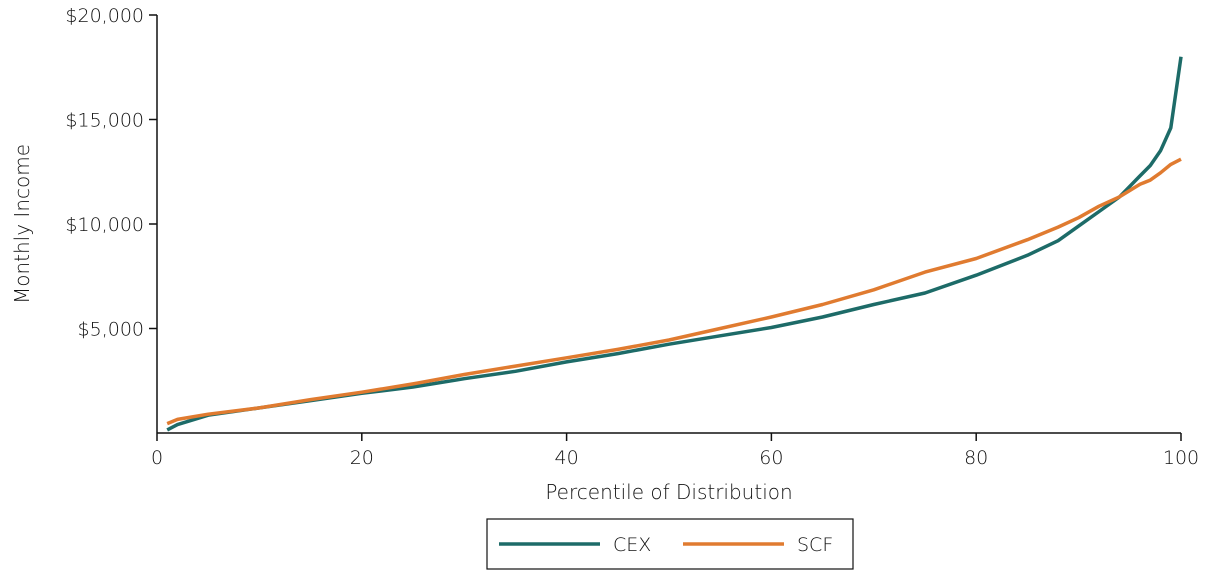 The height and width of the screenshot is (570, 1209). Describe the element at coordinates (104, 16) in the screenshot. I see `y-tick-label: $20,000` at that location.